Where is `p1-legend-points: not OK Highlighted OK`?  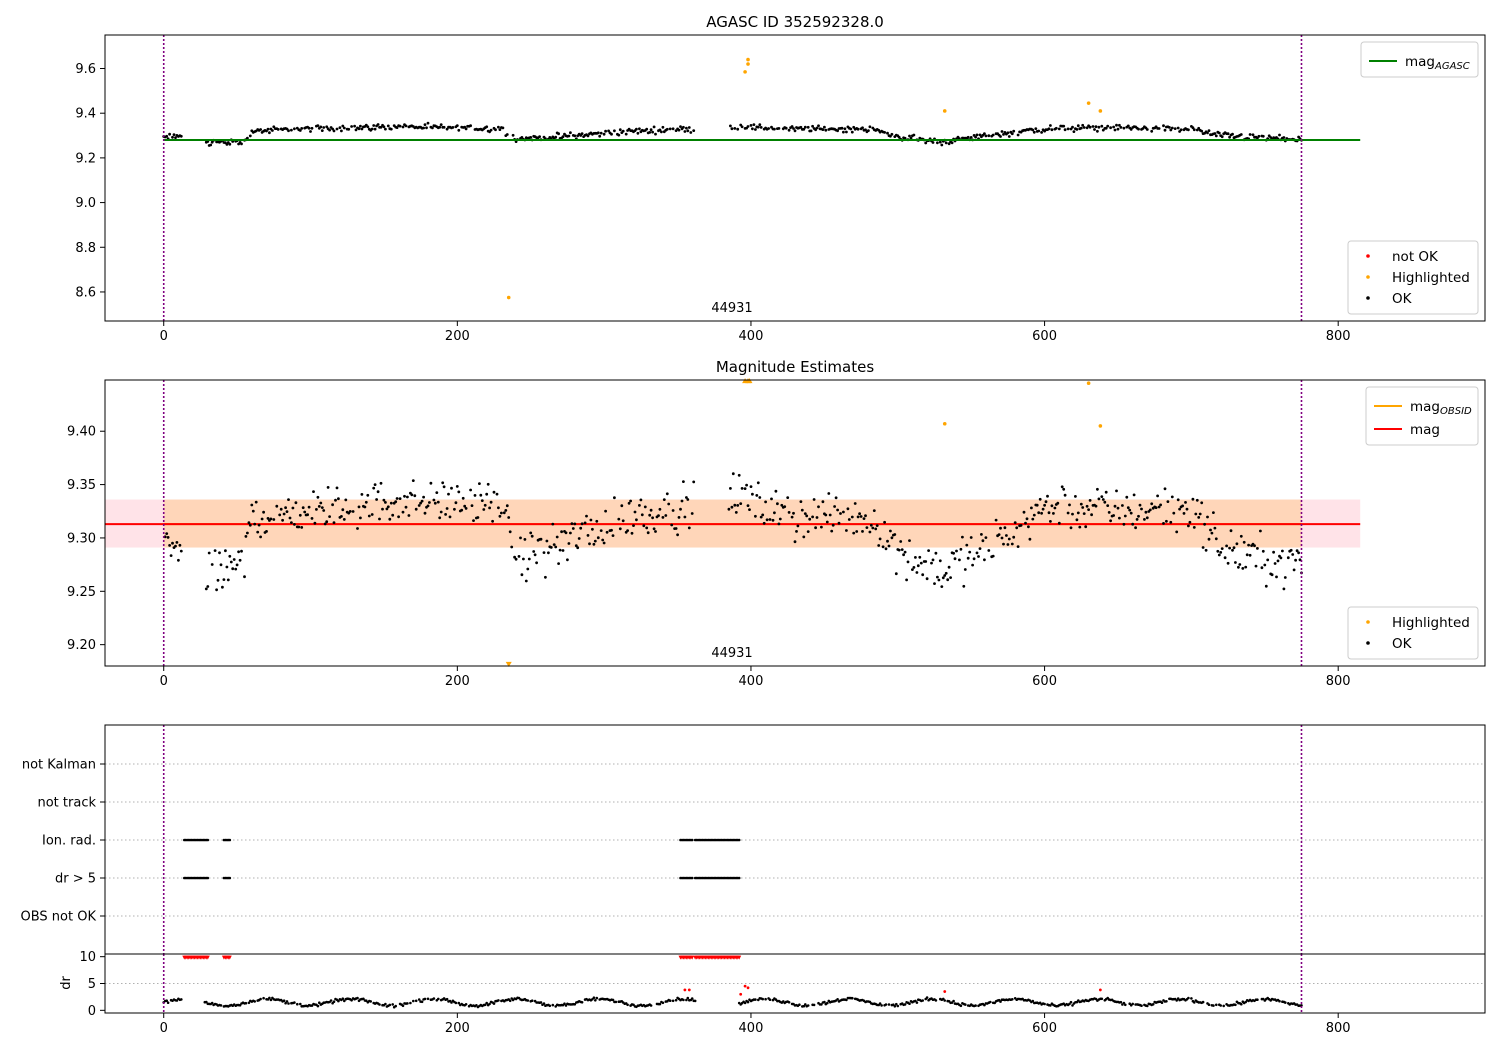 p1-legend-points: not OK Highlighted OK is located at coordinates (1413, 277).